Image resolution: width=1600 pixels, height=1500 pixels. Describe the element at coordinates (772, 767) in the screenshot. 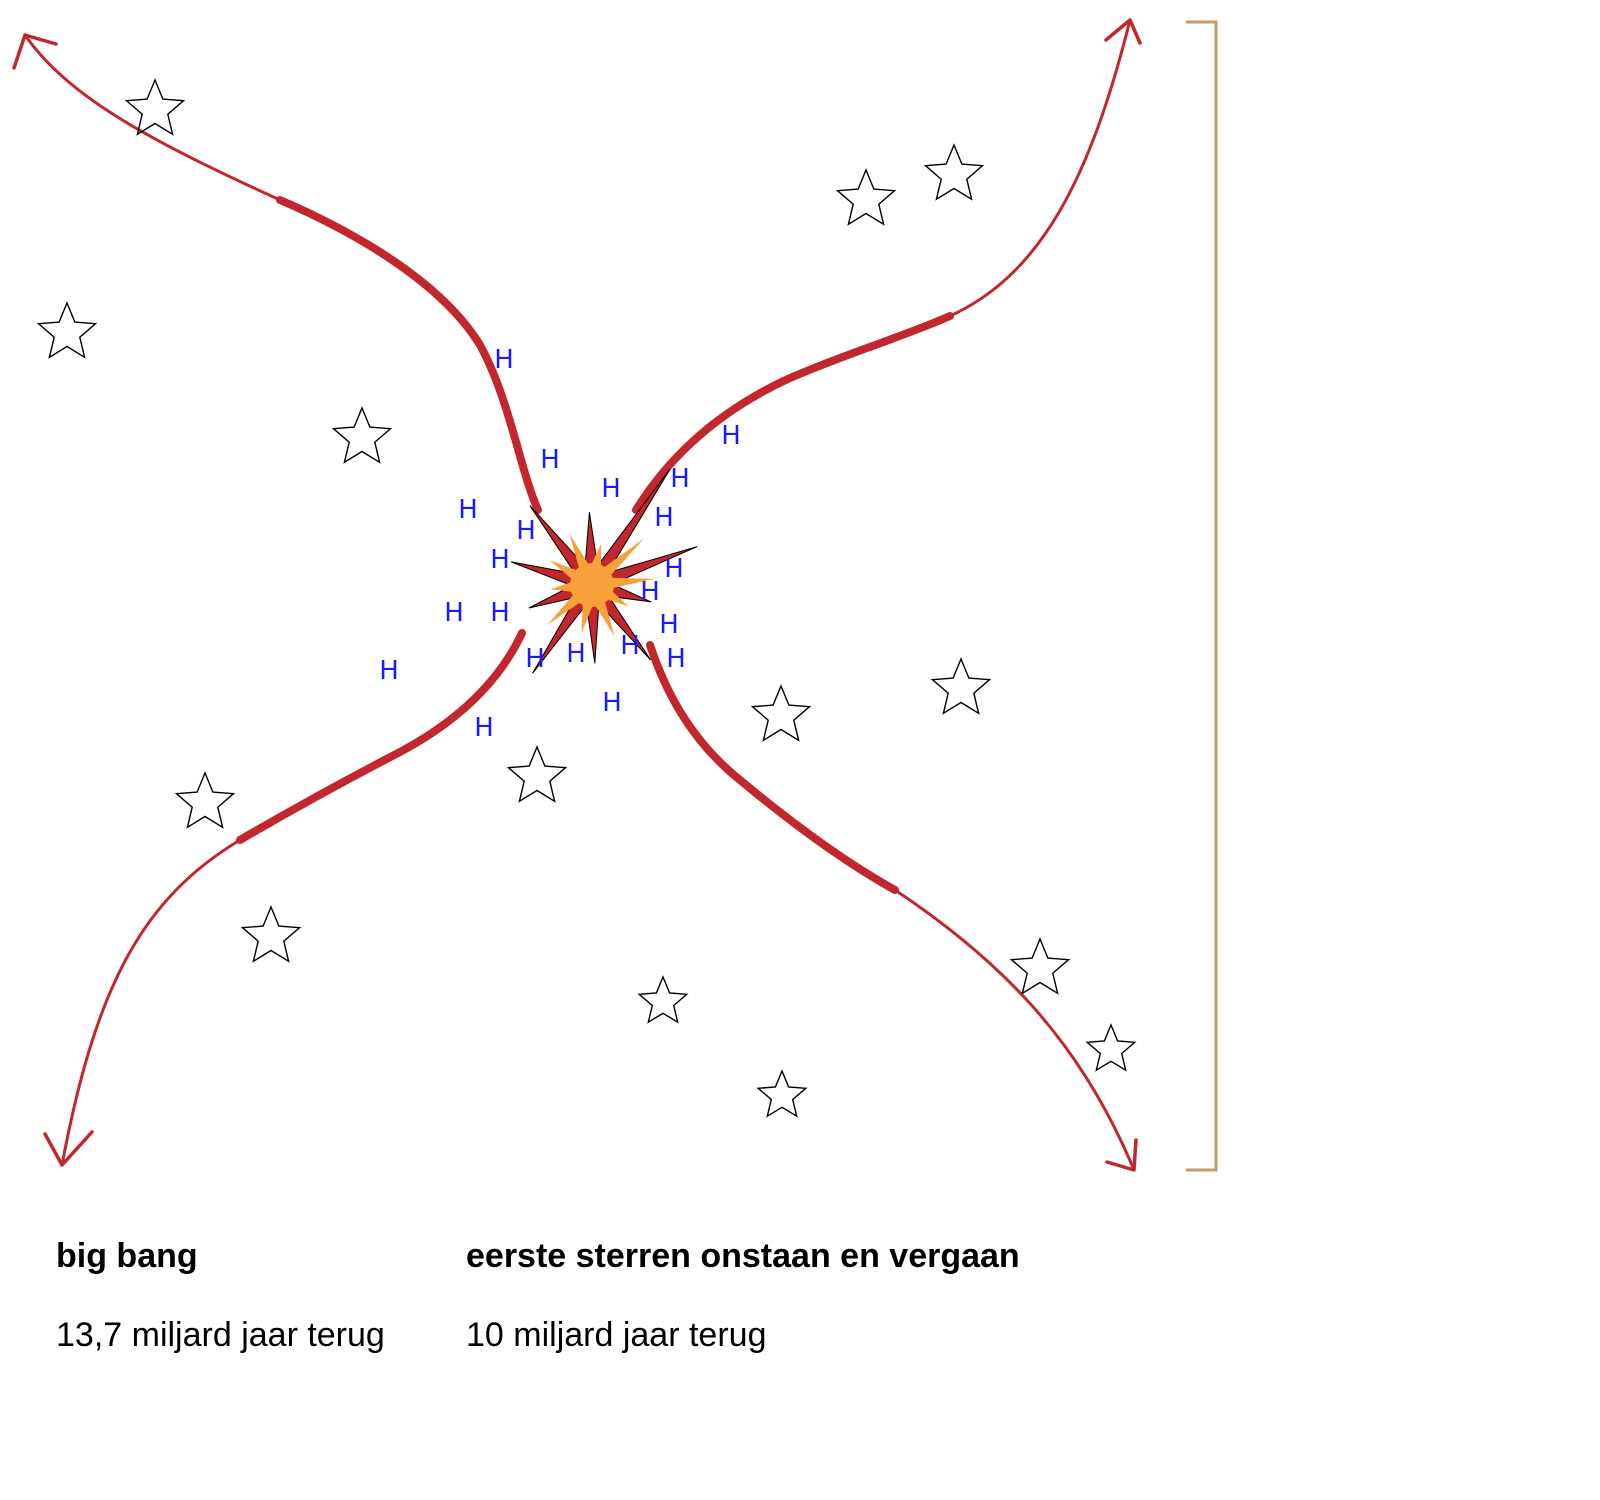

I see `arrow-bottom-right-trunk` at that location.